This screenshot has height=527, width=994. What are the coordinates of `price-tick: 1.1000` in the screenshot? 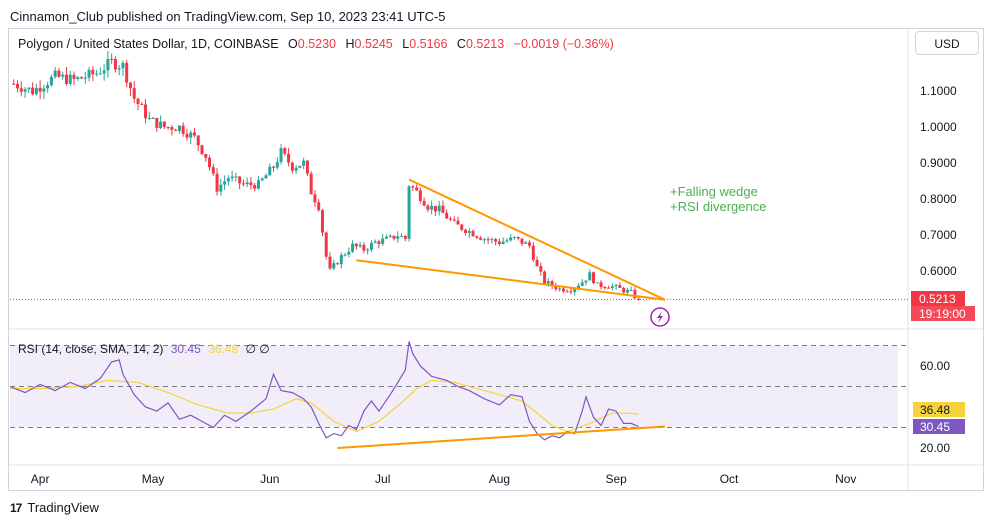 It's located at (938, 91).